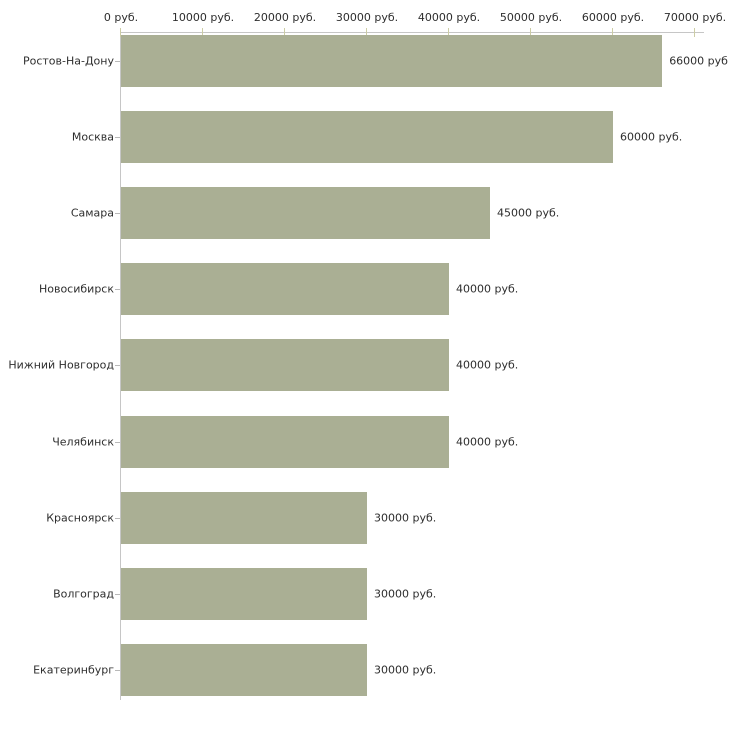 The width and height of the screenshot is (730, 730). Describe the element at coordinates (695, 17) in the screenshot. I see `x-axis-tick-label: 70000 руб.` at that location.